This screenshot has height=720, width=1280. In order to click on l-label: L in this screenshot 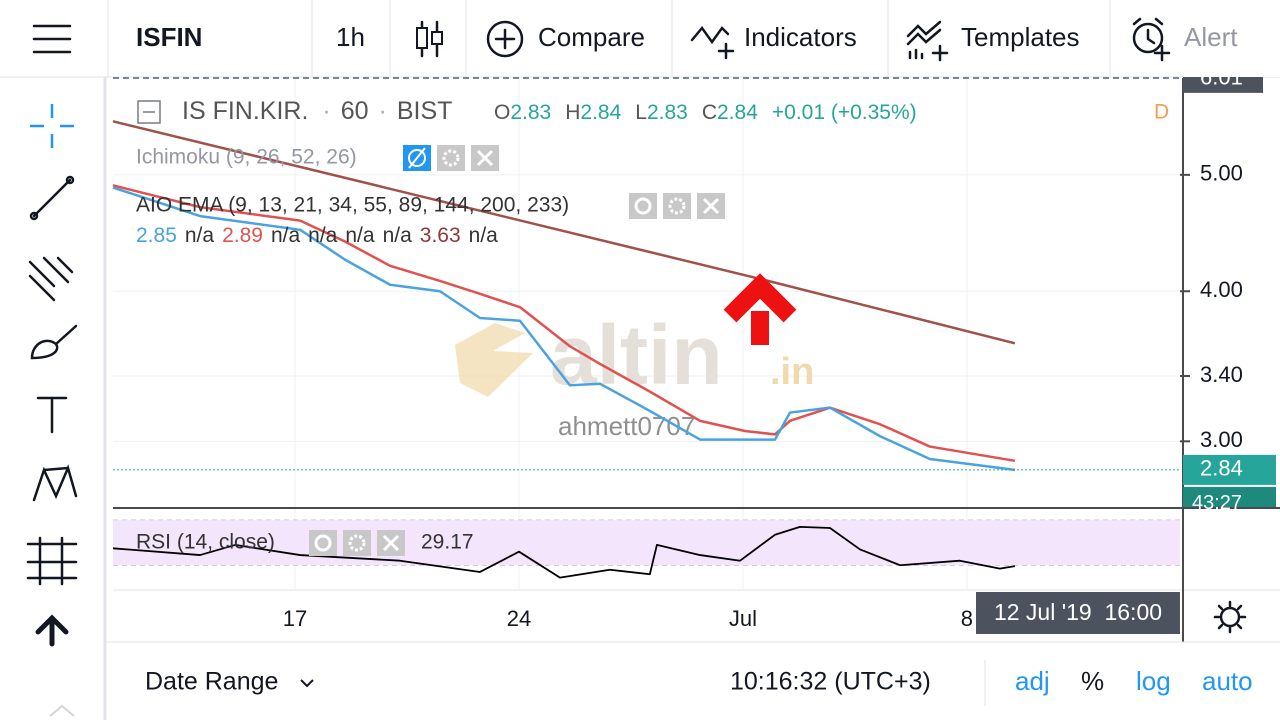, I will do `click(641, 112)`.